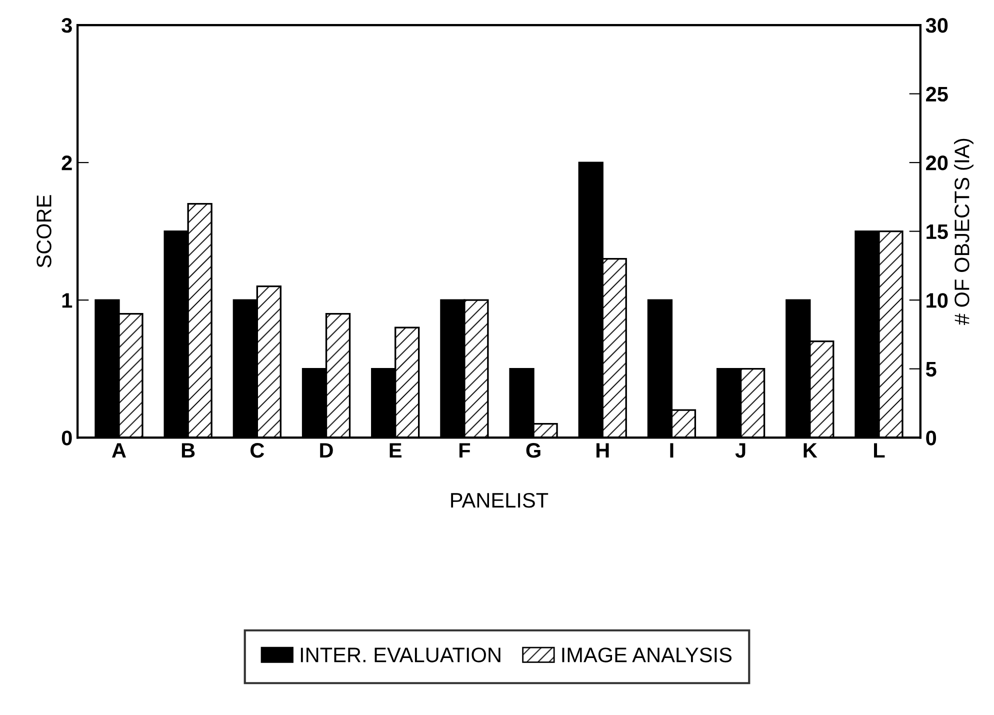 This screenshot has height=715, width=994. Describe the element at coordinates (67, 25) in the screenshot. I see `y-tick-label: 3` at that location.